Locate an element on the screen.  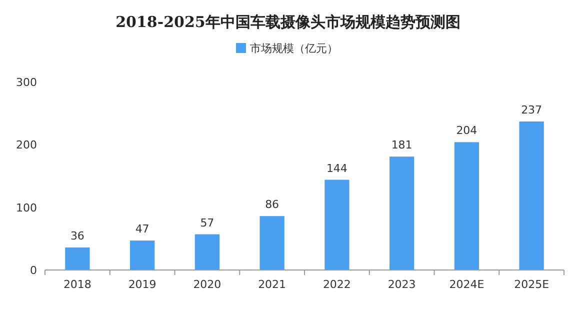
data-label: 204 is located at coordinates (467, 131).